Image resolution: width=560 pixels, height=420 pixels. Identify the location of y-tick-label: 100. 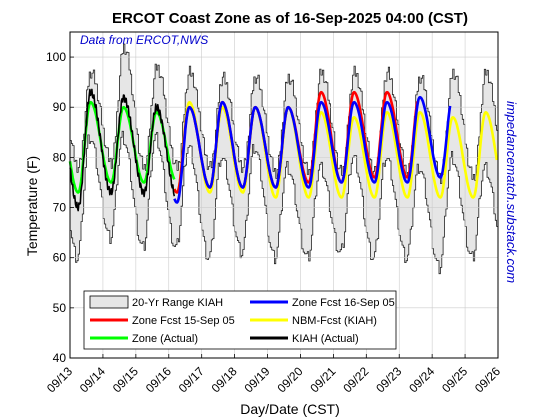
(56, 57).